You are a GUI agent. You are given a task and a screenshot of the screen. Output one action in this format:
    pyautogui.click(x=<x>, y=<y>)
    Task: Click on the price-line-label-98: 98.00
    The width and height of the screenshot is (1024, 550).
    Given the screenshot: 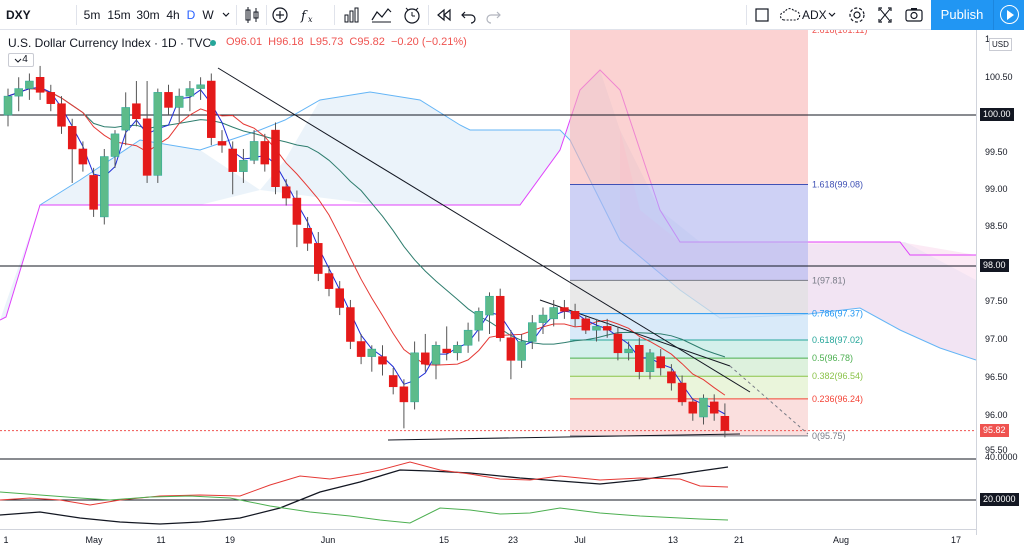 What is the action you would take?
    pyautogui.click(x=994, y=265)
    